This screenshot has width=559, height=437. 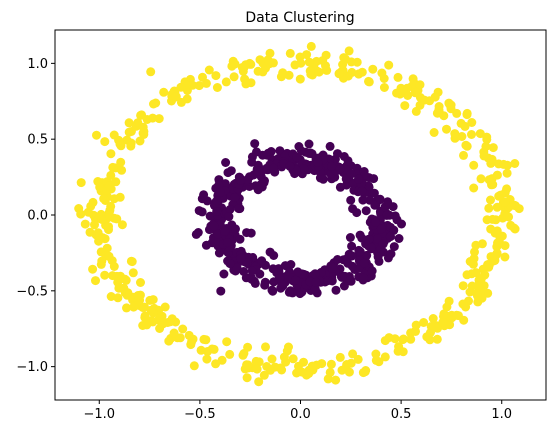 I want to click on y-tick-label: 0.0, so click(x=37, y=216).